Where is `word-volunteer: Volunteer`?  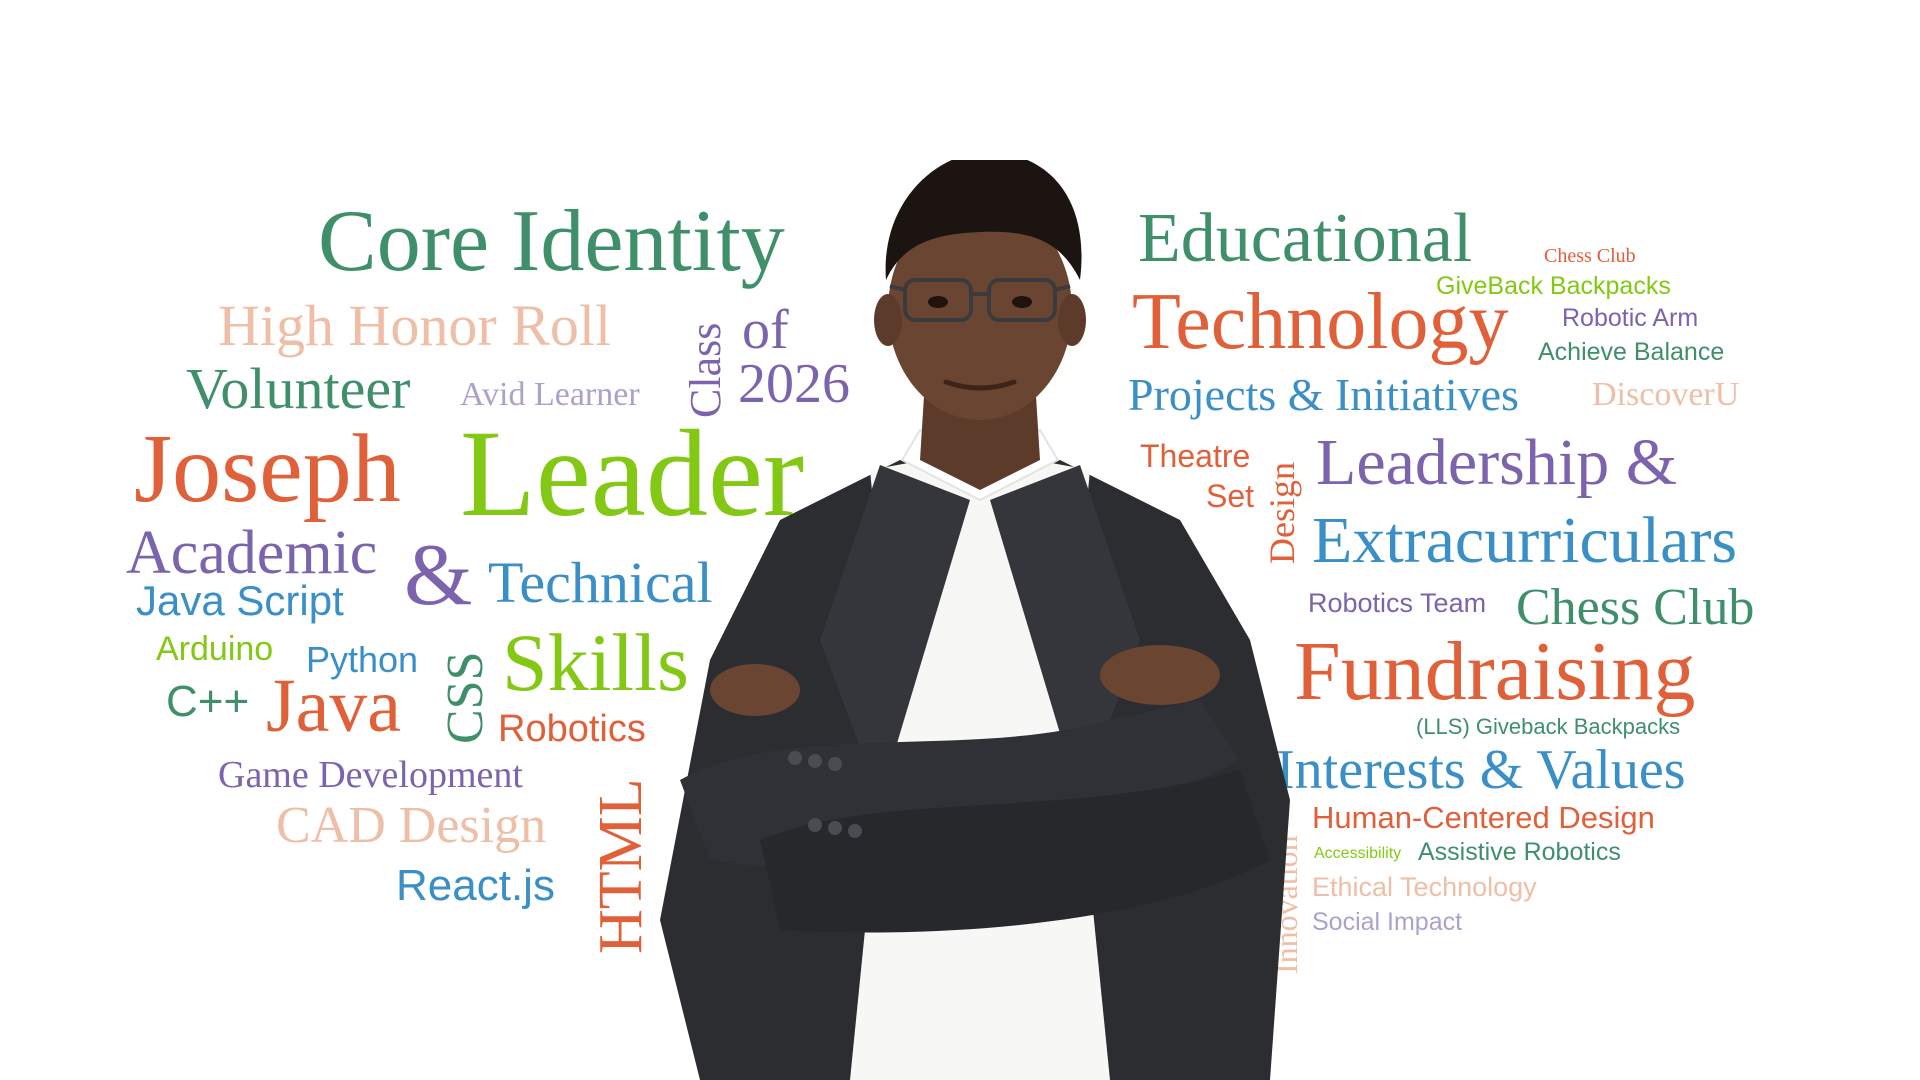 word-volunteer: Volunteer is located at coordinates (298, 388).